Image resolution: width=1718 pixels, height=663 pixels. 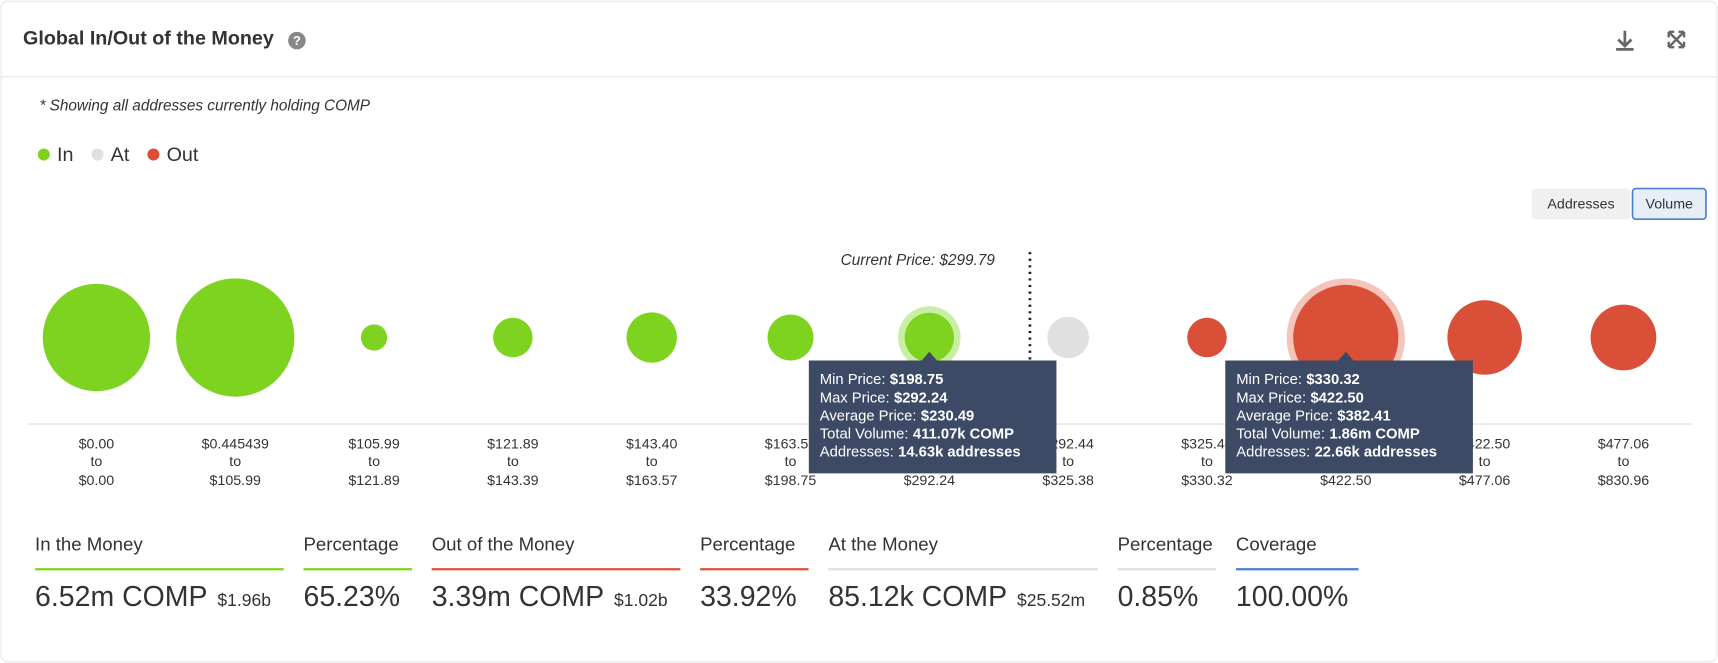 I want to click on legend-label: In, so click(x=65, y=155).